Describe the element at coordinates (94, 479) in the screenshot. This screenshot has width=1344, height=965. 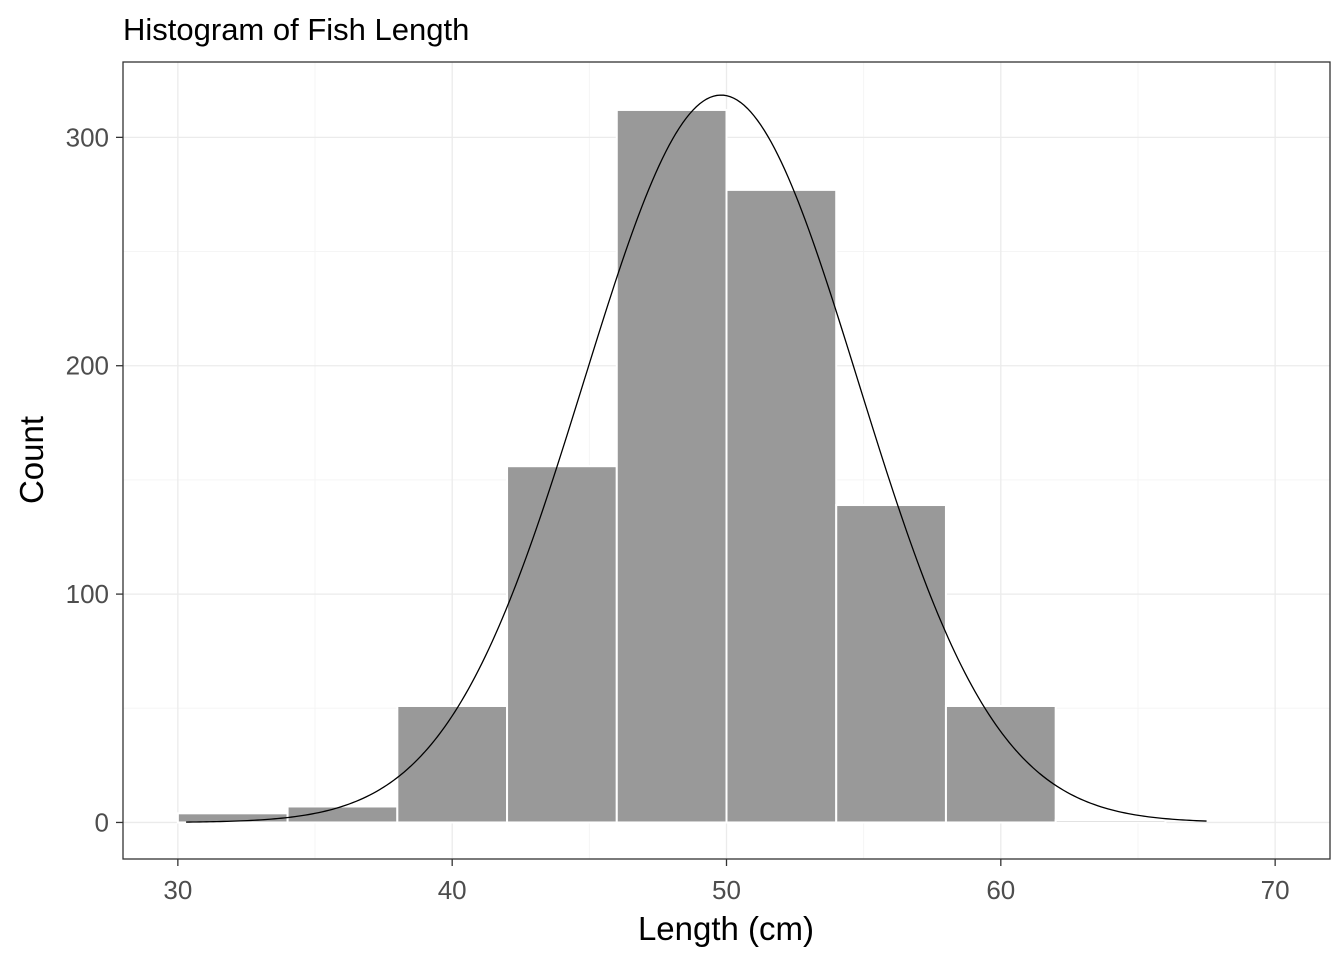
I see `y-axis-ticks: 0 100 200 300` at that location.